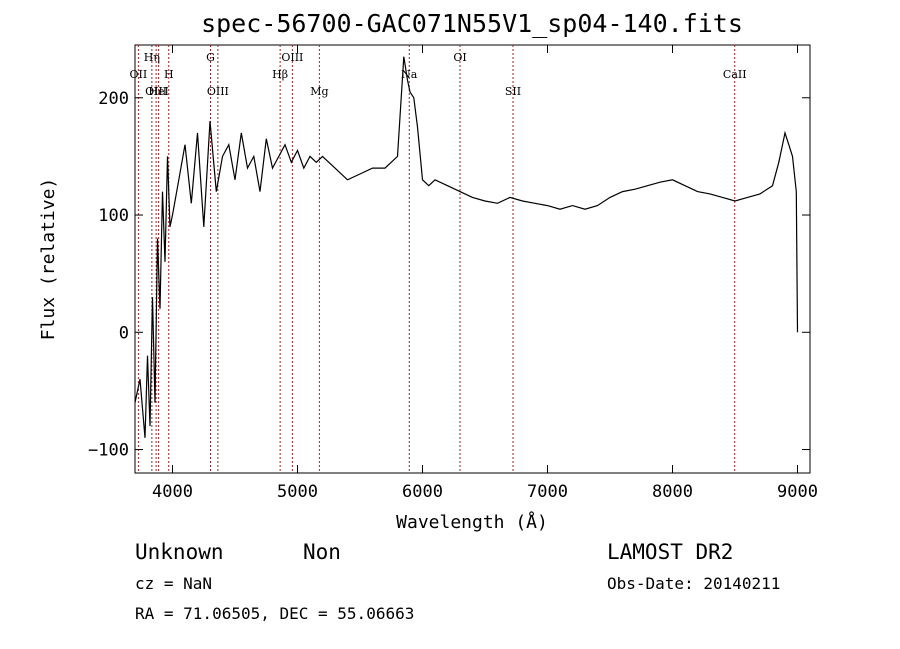 Image resolution: width=900 pixels, height=649 pixels. Describe the element at coordinates (319, 91) in the screenshot. I see `spectral-line-label: Mg` at that location.